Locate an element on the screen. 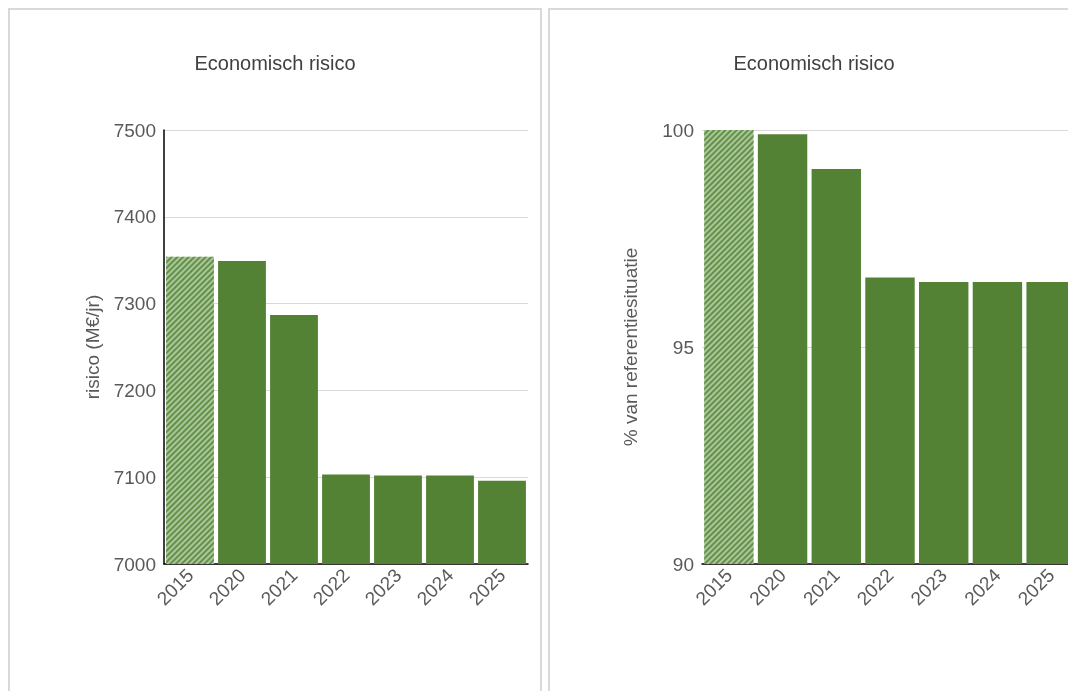  y-tick-label: 7500 is located at coordinates (134, 130).